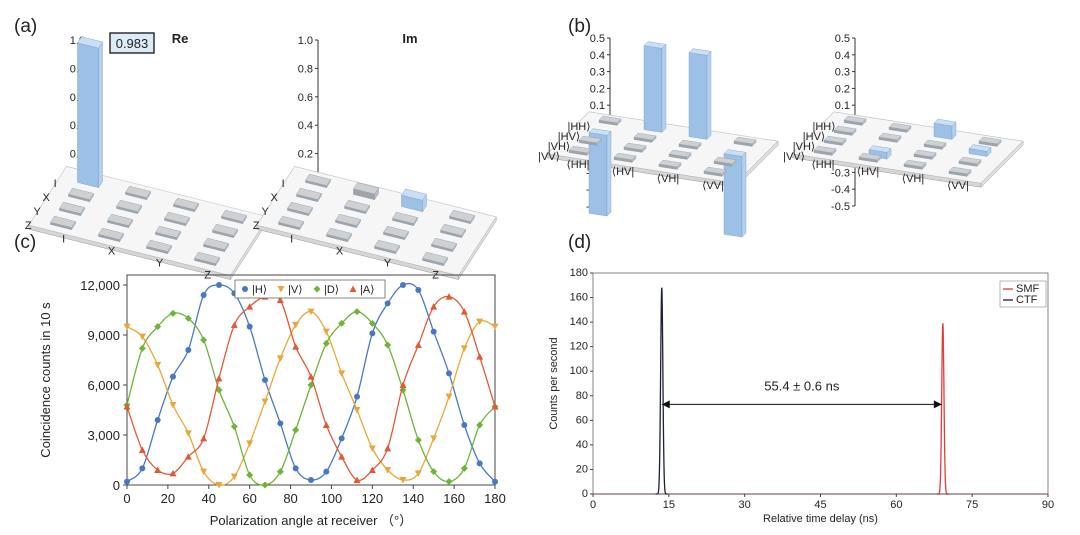  I want to click on legend-marker, so click(317, 289).